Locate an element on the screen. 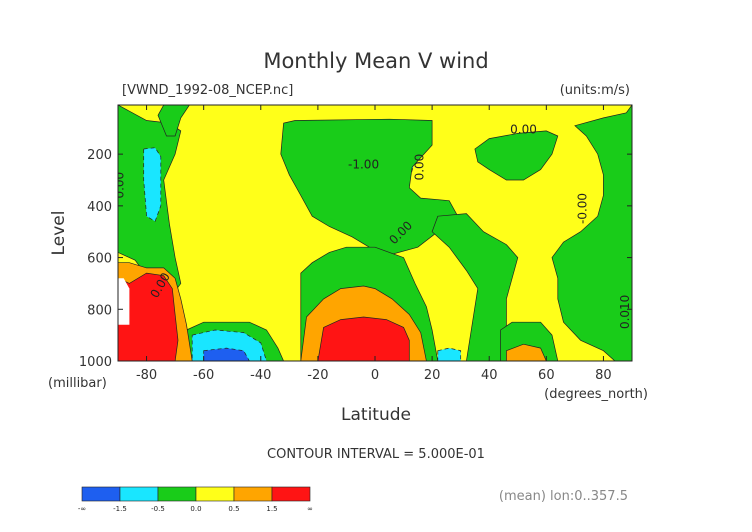 The width and height of the screenshot is (752, 532). contour-region-pos1 is located at coordinates (526, 352).